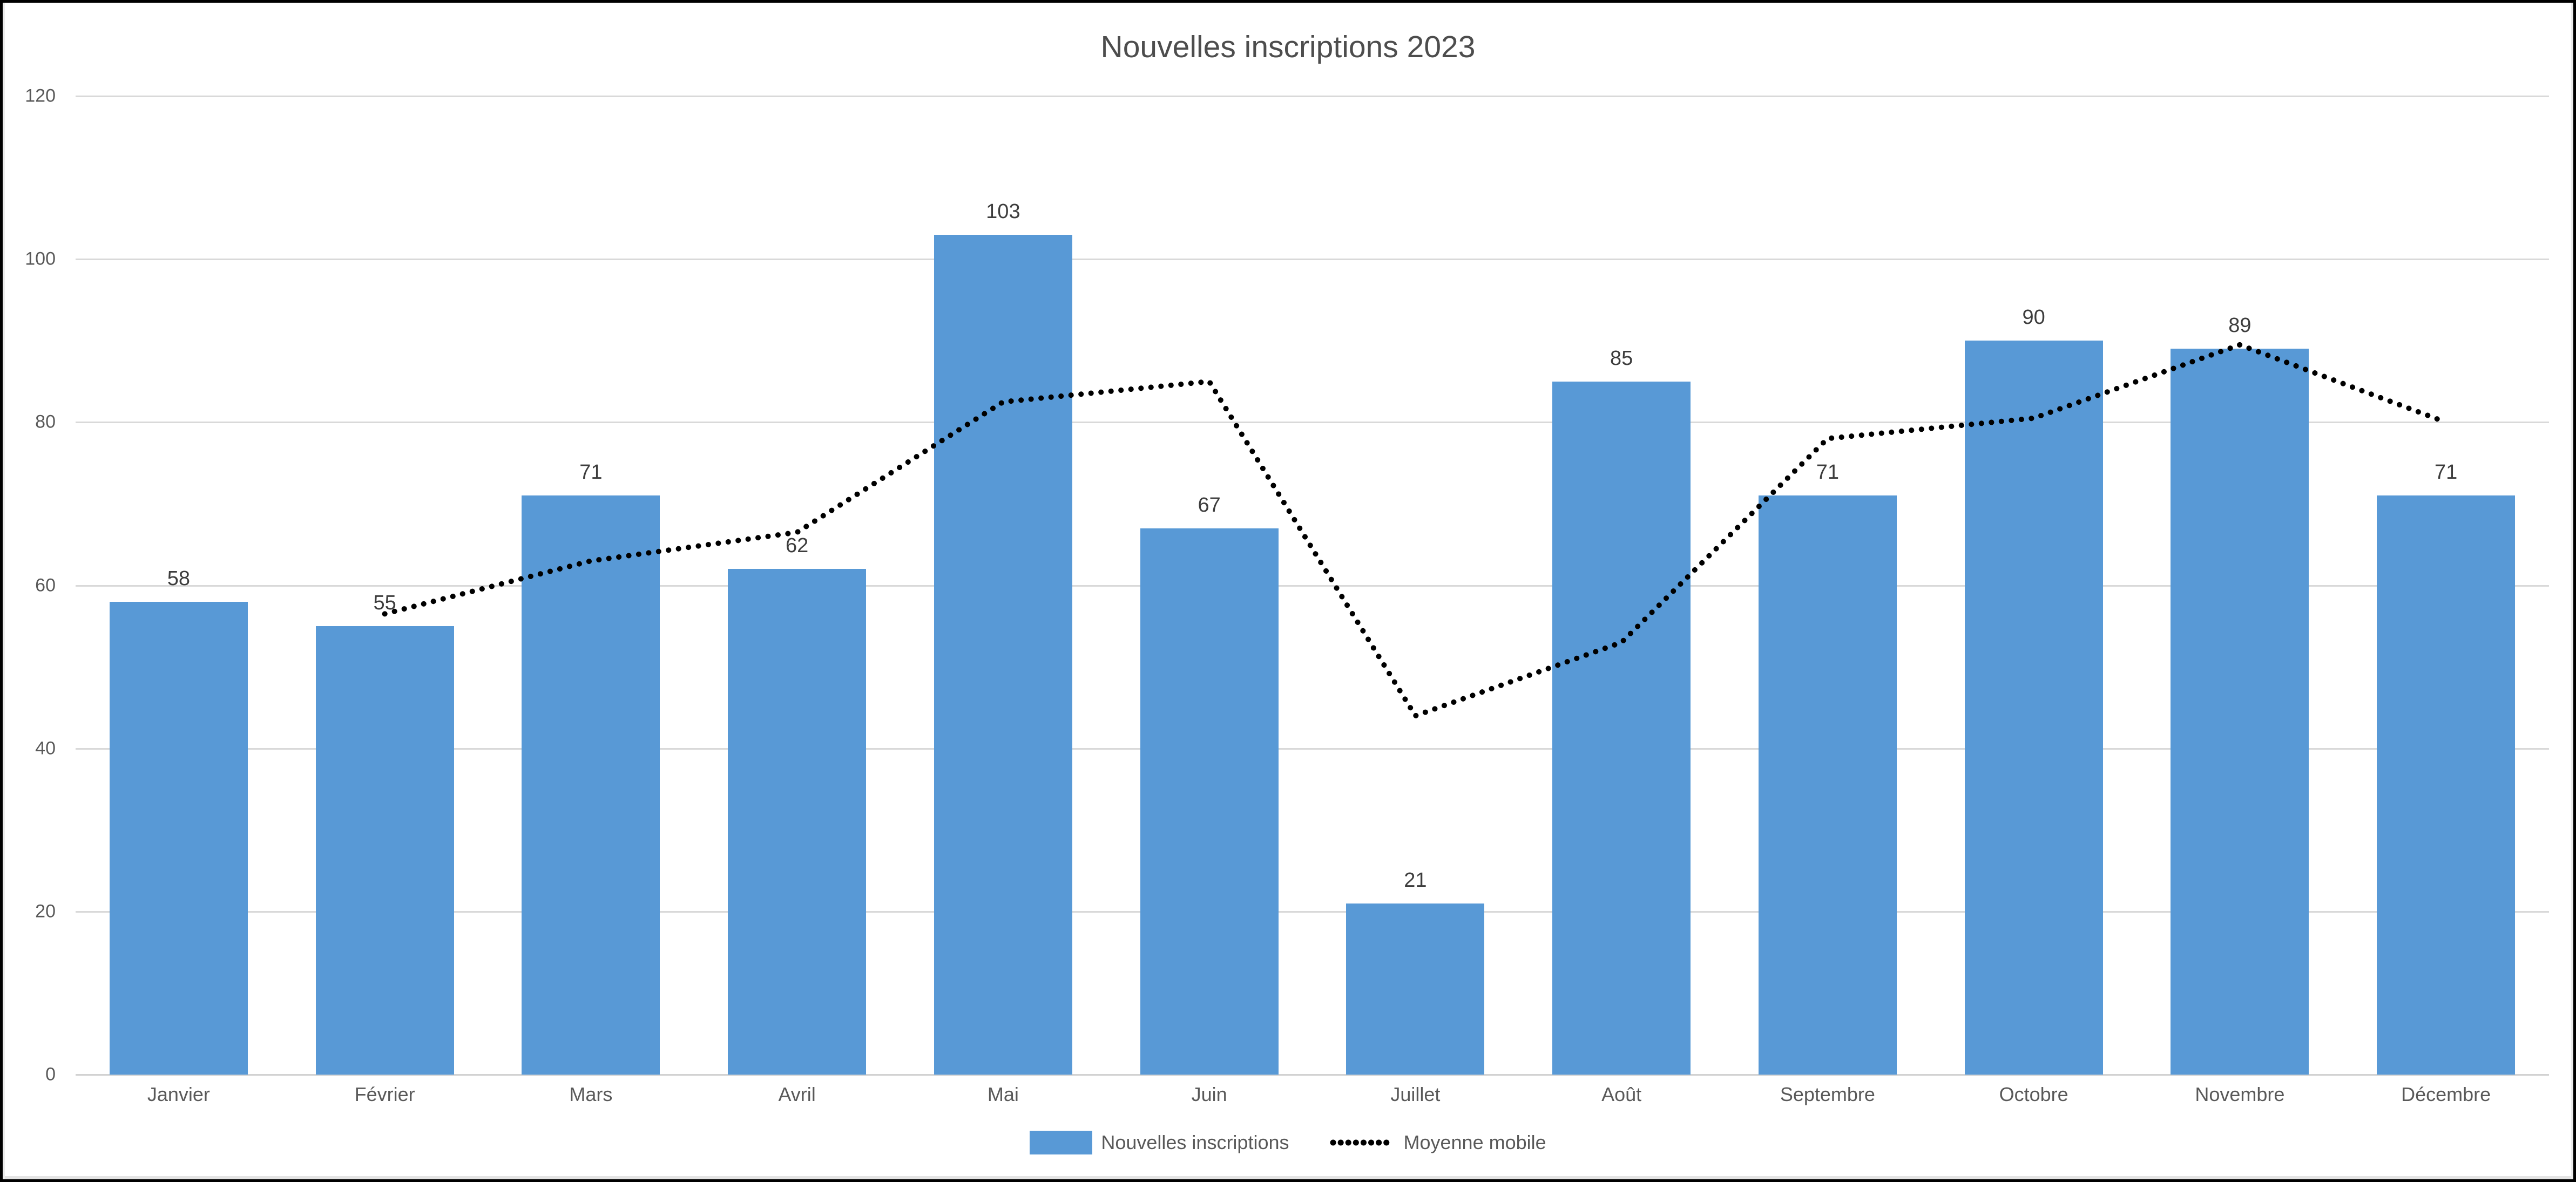  What do you see at coordinates (797, 546) in the screenshot?
I see `bar-value-label: 62` at bounding box center [797, 546].